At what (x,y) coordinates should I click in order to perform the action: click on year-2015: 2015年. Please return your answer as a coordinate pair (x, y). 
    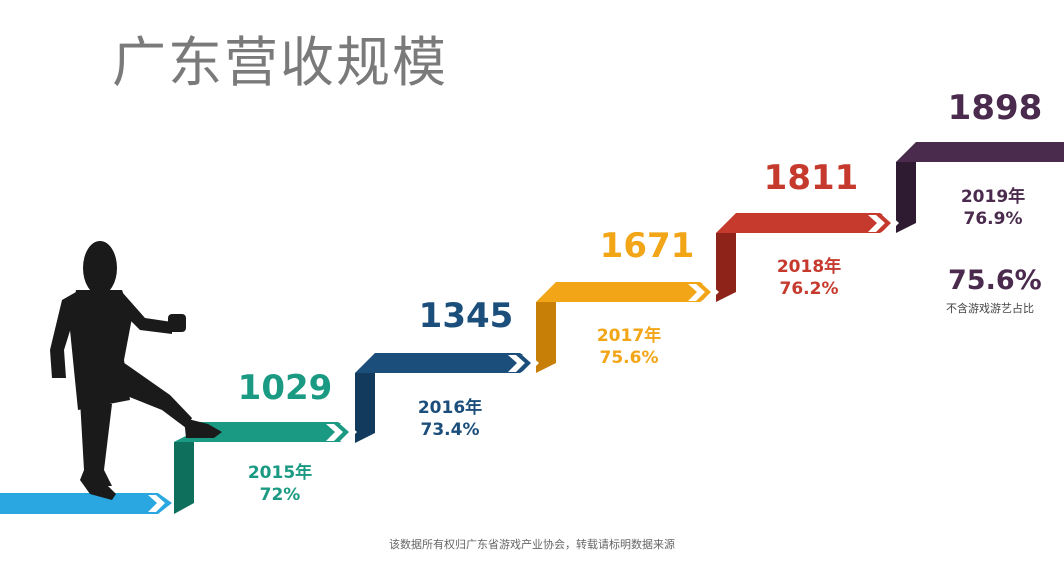
    Looking at the image, I should click on (280, 473).